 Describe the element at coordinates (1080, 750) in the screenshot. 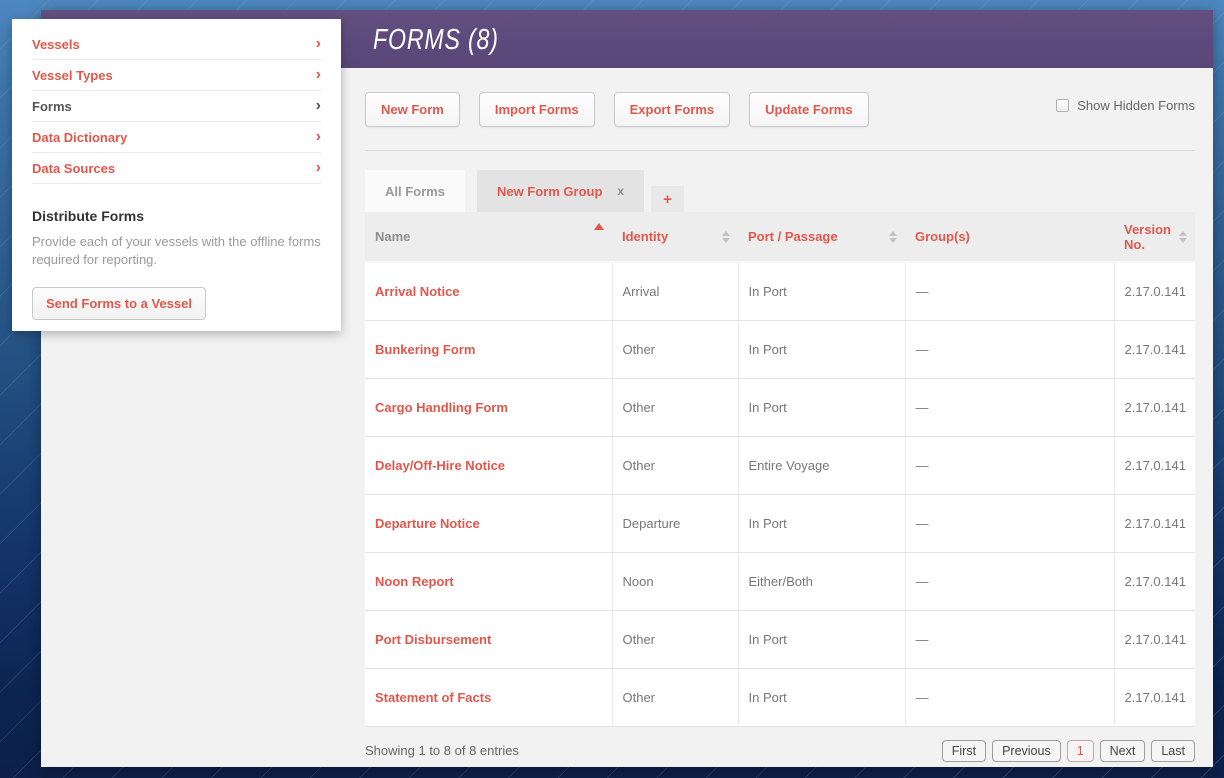

I see `pagination-1-button: 1` at that location.